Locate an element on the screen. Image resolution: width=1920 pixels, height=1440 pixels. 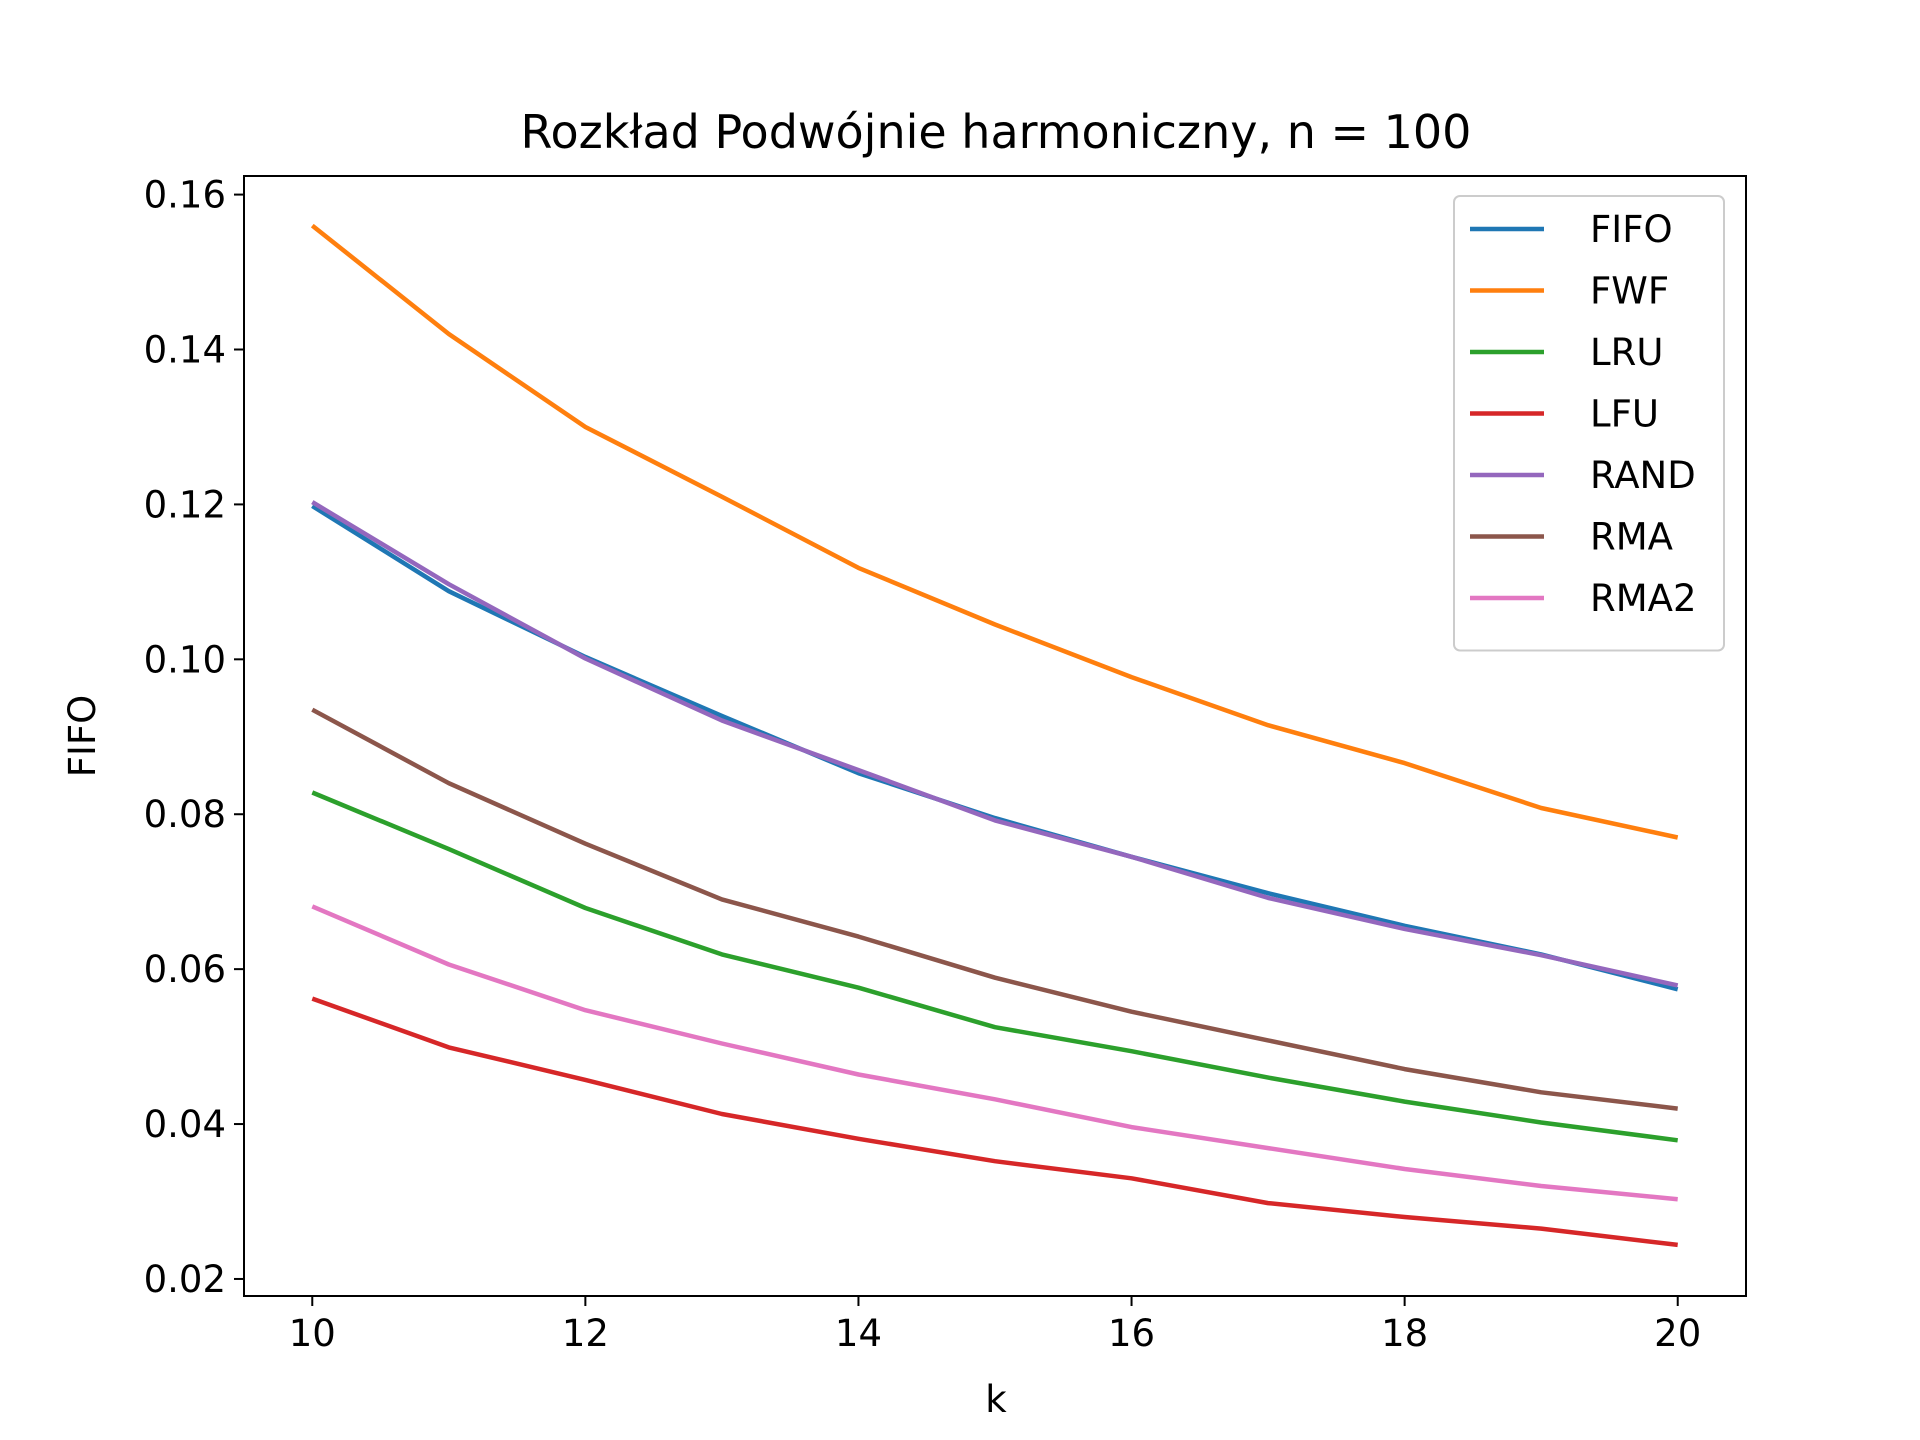
x-axis: 10 12 14 16 18 20 is located at coordinates (995, 1325).